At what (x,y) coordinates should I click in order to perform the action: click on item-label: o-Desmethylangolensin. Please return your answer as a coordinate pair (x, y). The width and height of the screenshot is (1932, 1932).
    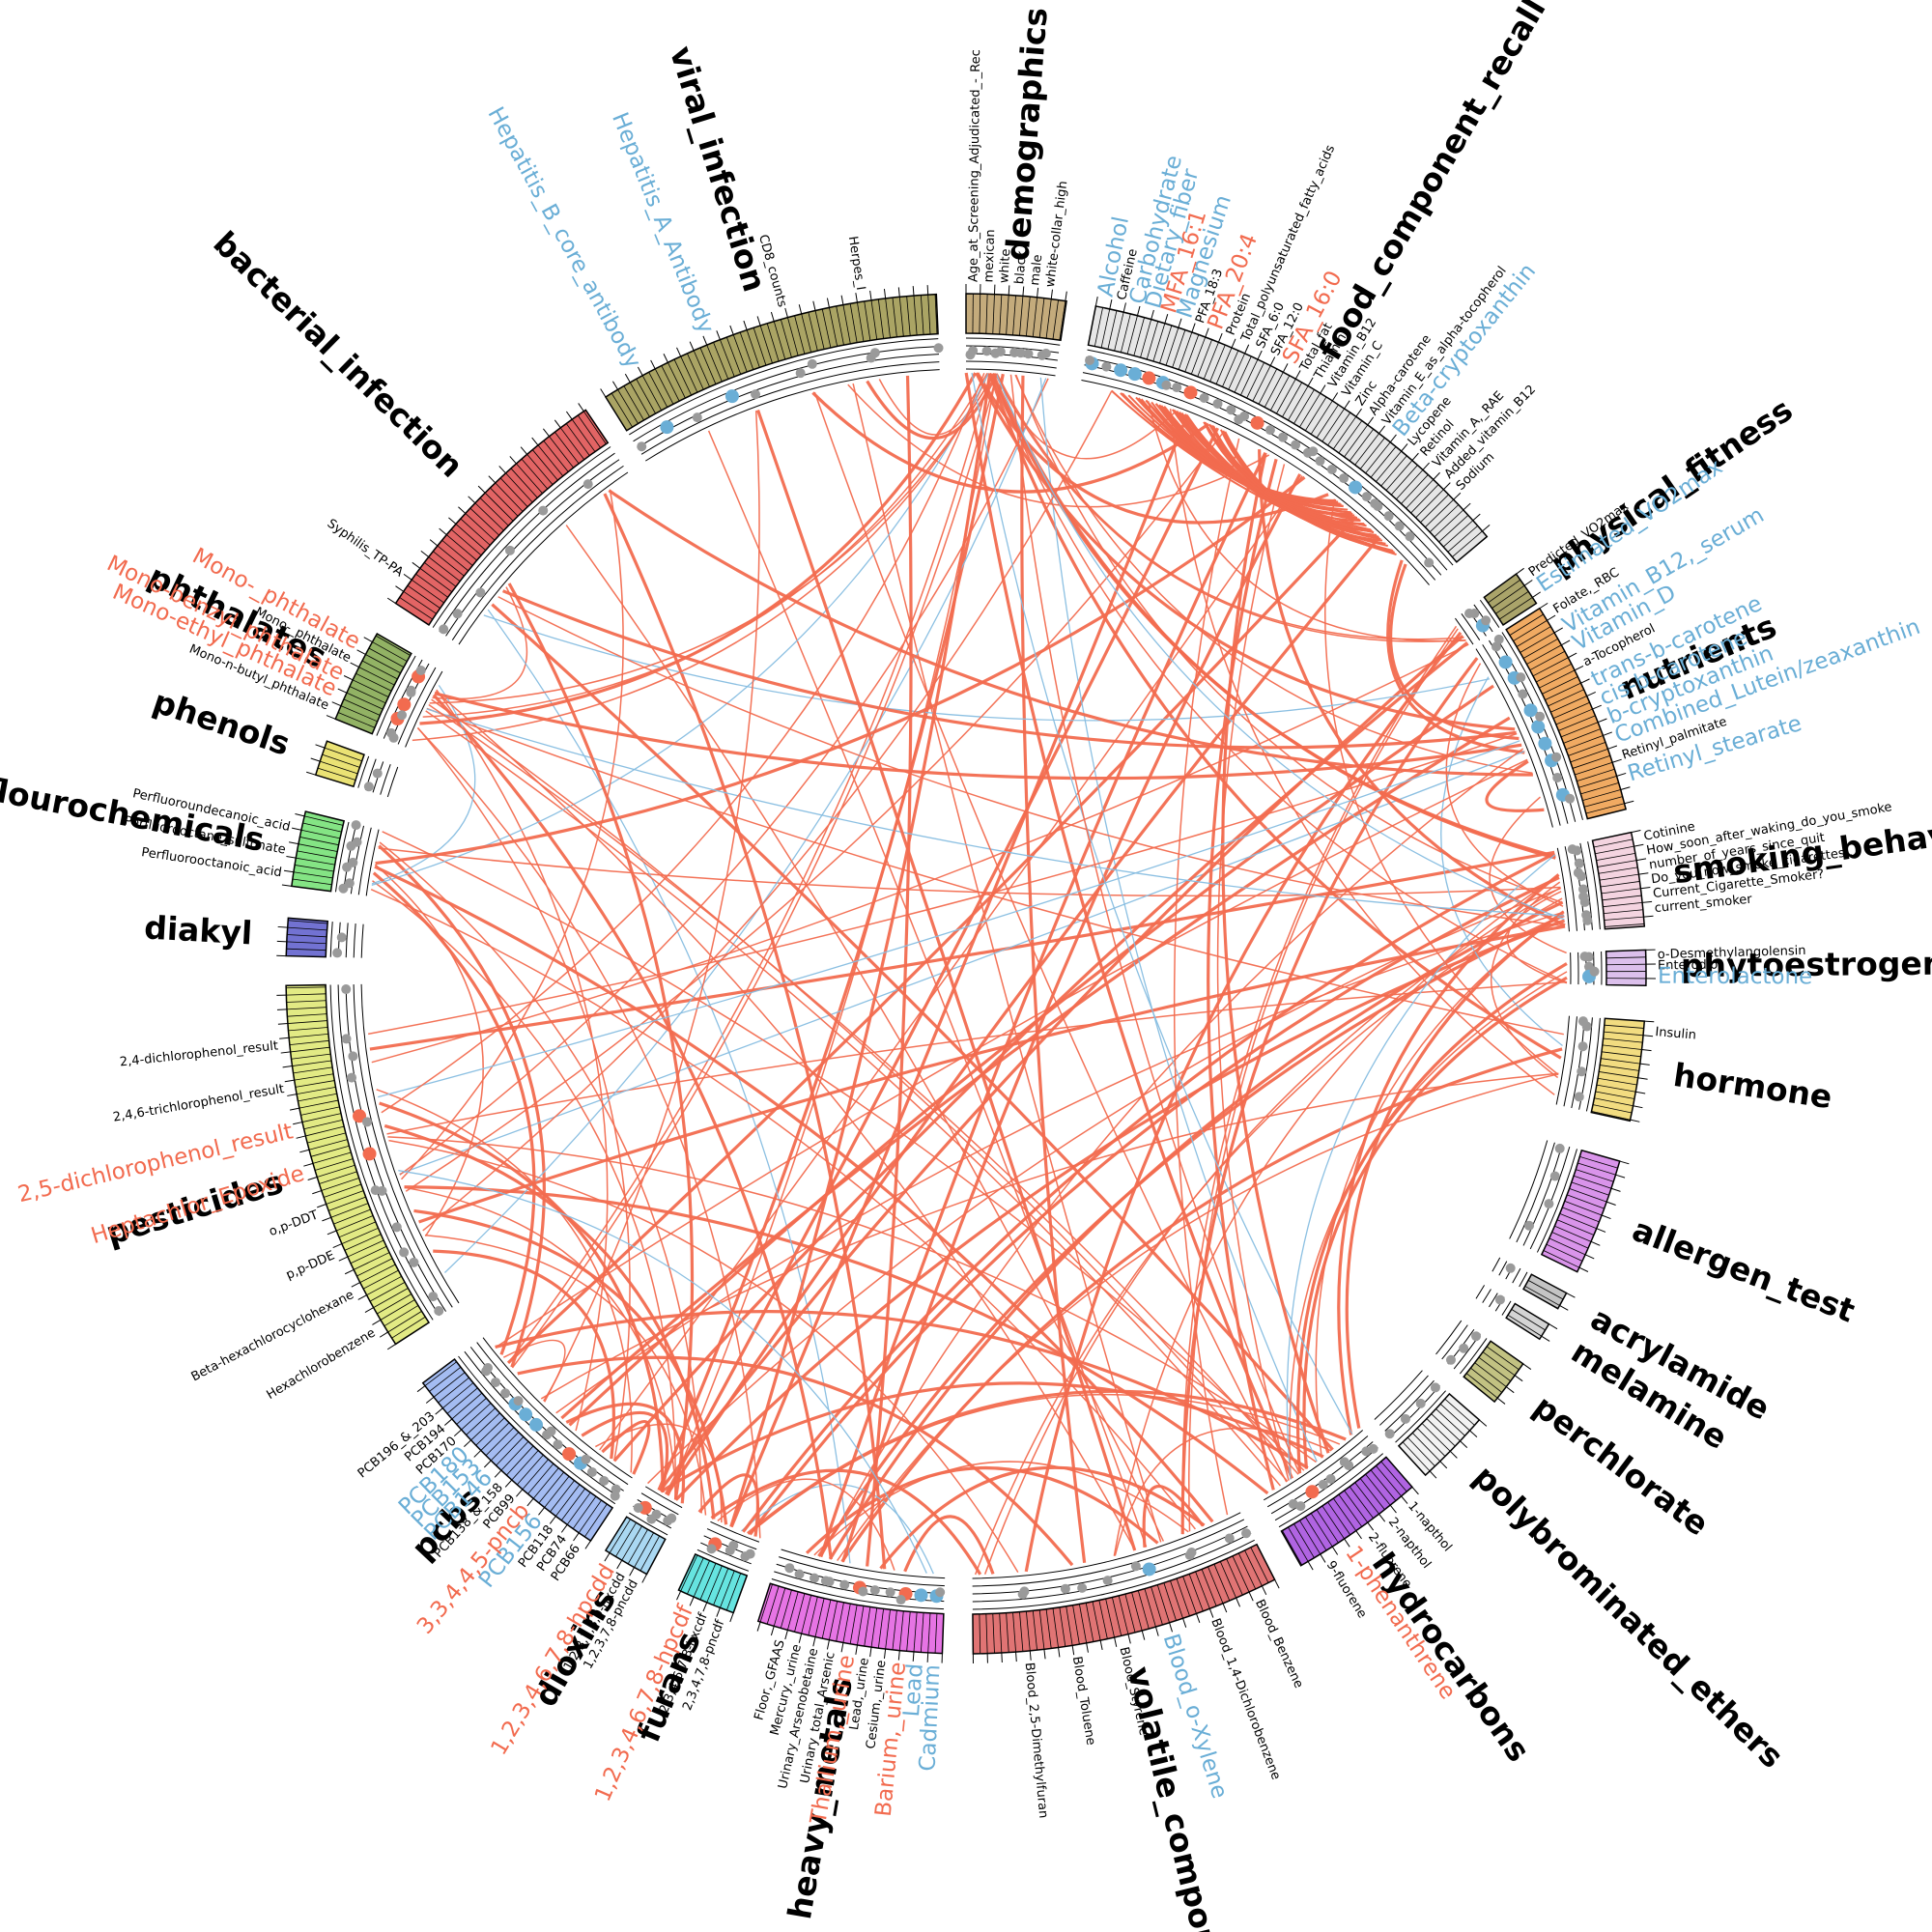
    Looking at the image, I should click on (1732, 953).